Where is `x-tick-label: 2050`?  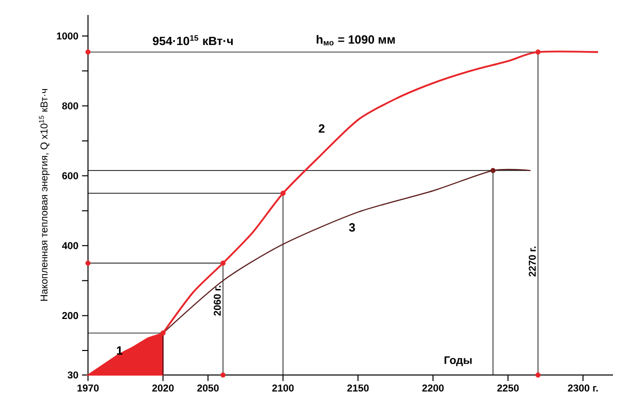 x-tick-label: 2050 is located at coordinates (208, 388).